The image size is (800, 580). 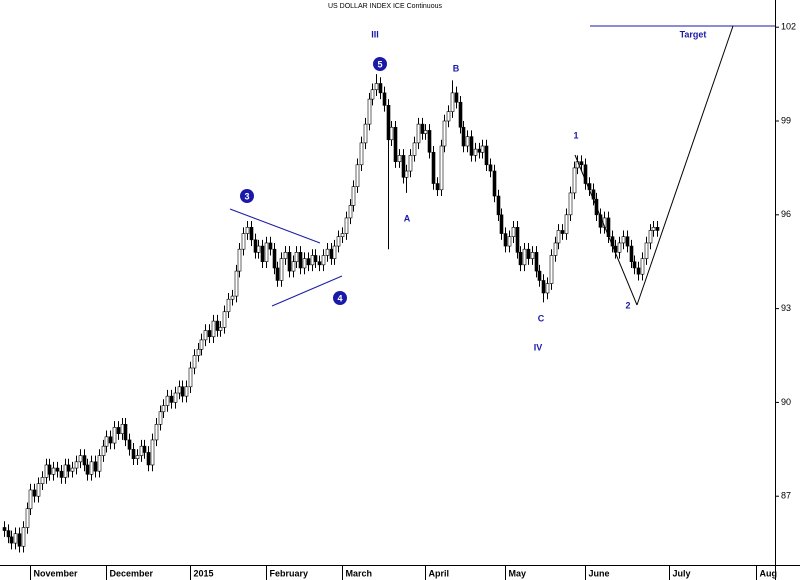 What do you see at coordinates (204, 573) in the screenshot?
I see `x-tick-label: 2015` at bounding box center [204, 573].